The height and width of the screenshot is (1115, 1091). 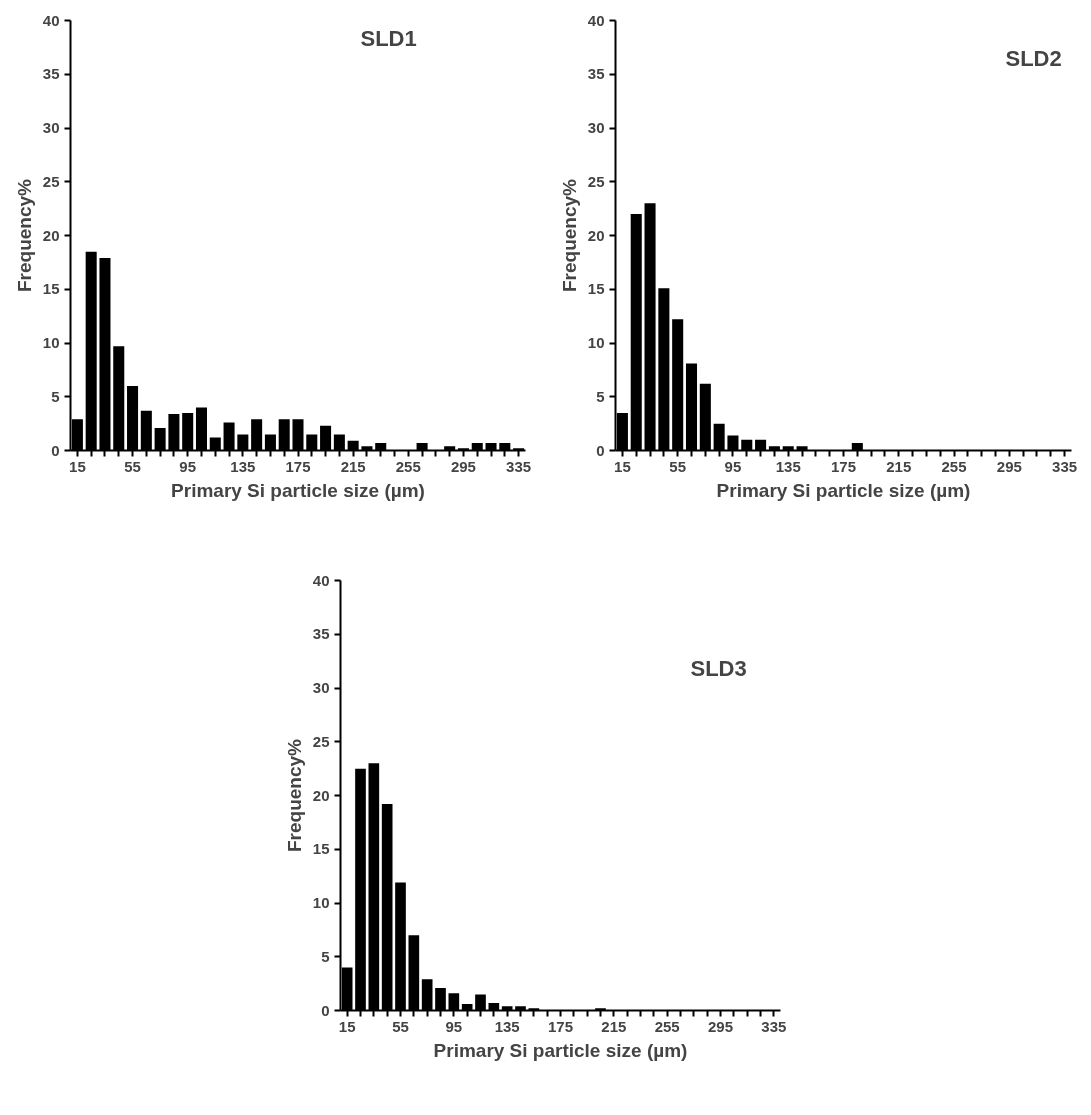 I want to click on annotation: SLD1, so click(x=388, y=38).